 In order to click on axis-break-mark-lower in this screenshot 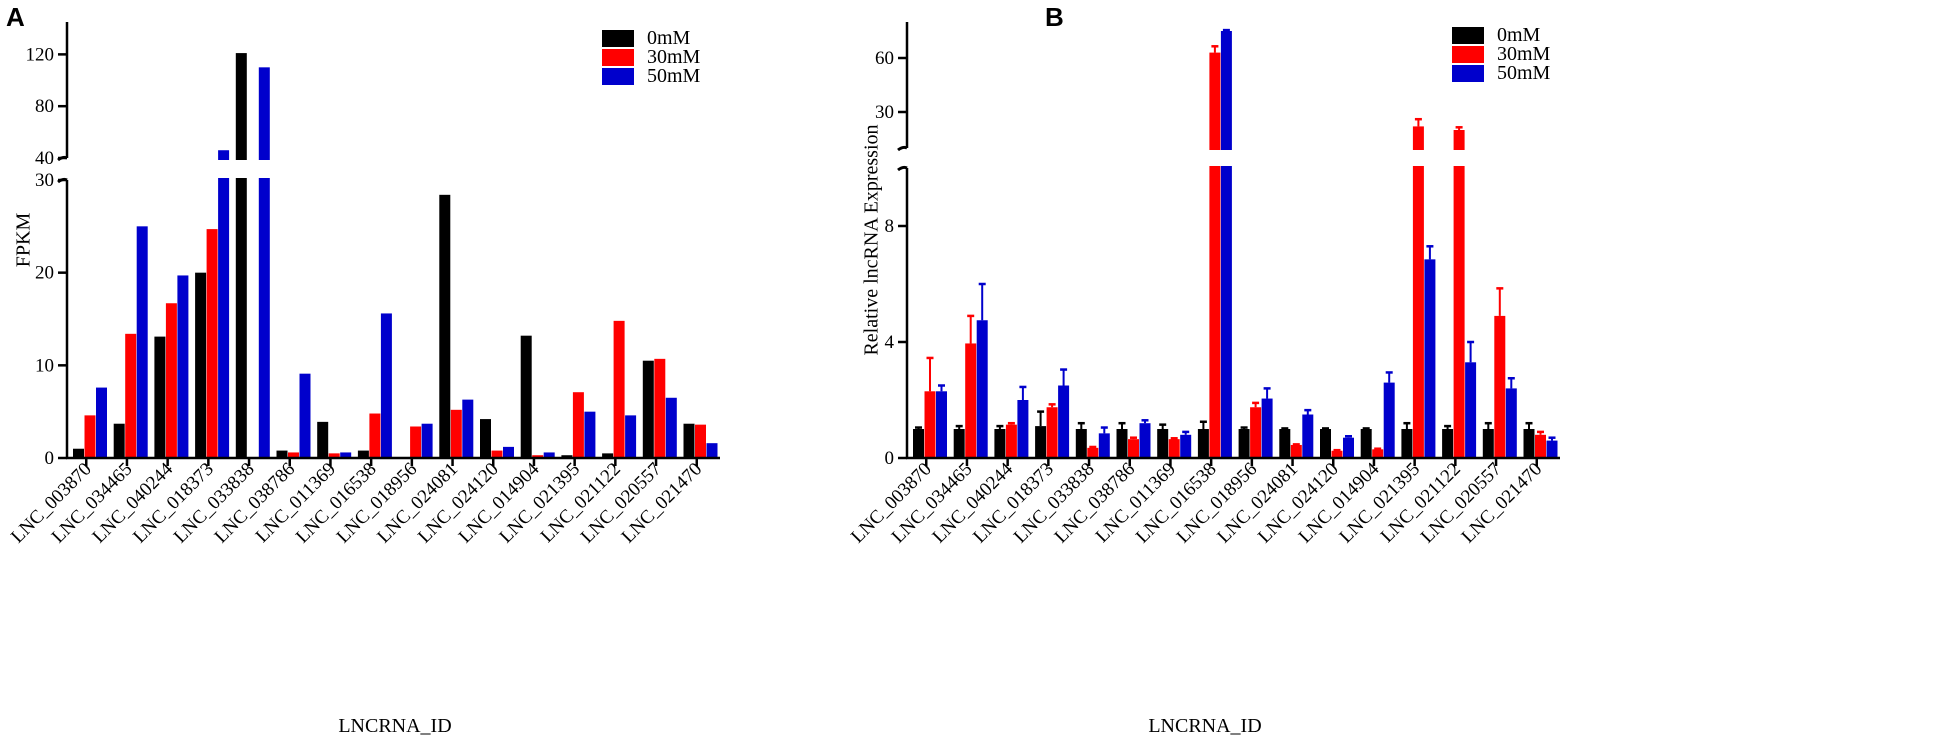, I will do `click(902, 168)`.